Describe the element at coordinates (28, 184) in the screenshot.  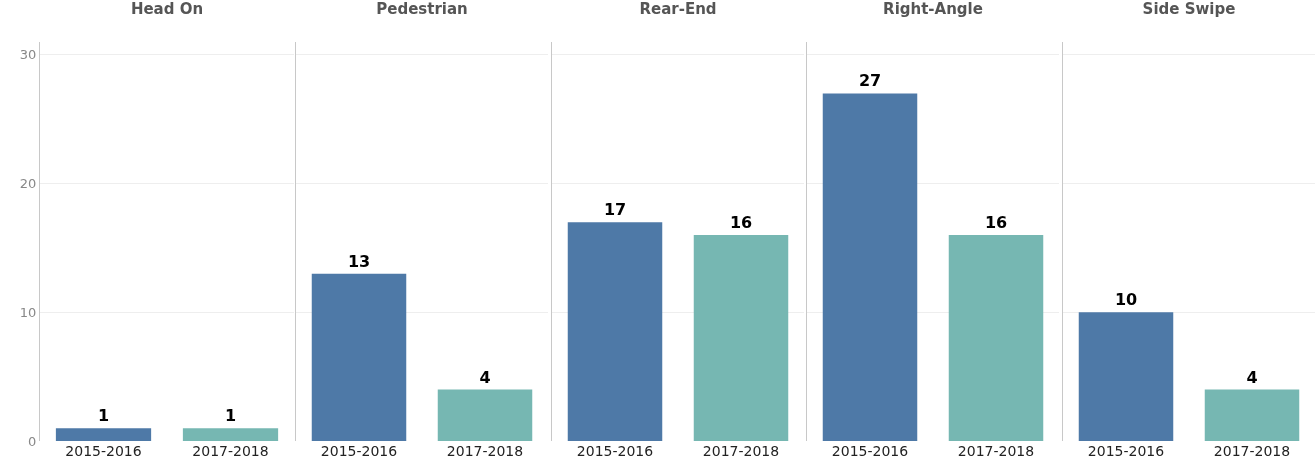
I see `y-tick-label: 20` at that location.